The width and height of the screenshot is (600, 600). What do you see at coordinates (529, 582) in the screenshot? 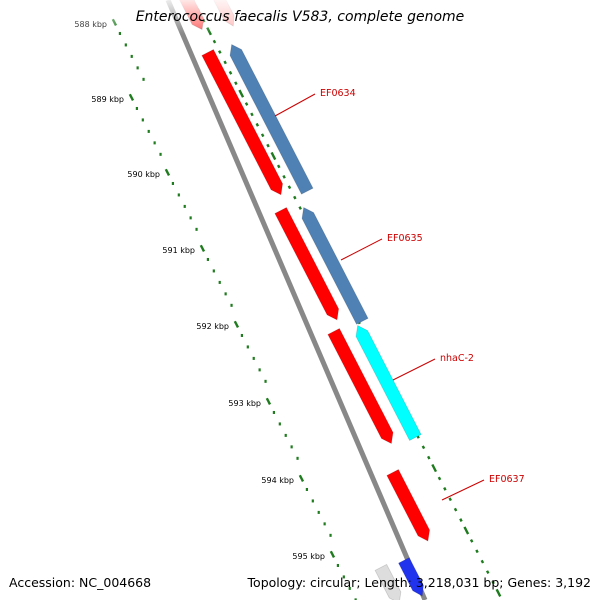
I see `genes-label: Genes:` at bounding box center [529, 582].